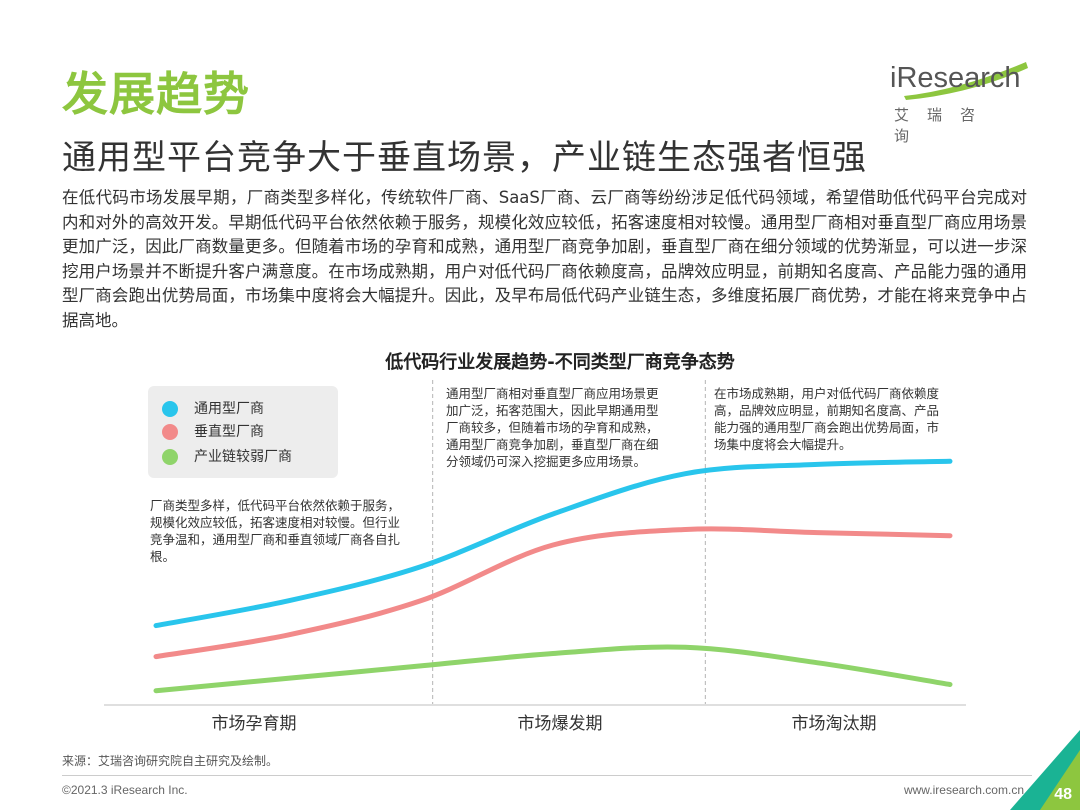 The width and height of the screenshot is (1080, 810). Describe the element at coordinates (229, 432) in the screenshot. I see `legend-label: 垂直型厂商` at that location.